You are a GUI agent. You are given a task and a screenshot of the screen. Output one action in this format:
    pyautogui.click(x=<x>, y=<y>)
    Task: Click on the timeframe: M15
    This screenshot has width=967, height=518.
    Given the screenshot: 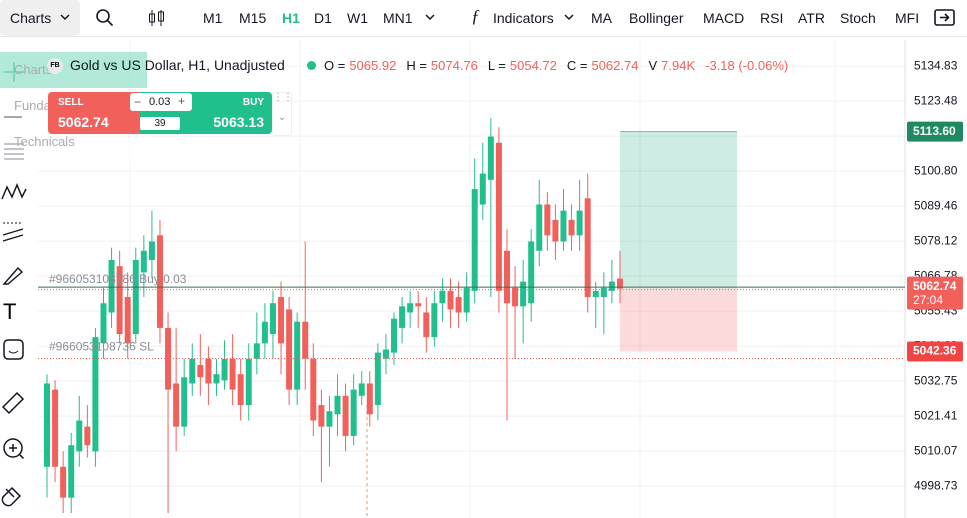 What is the action you would take?
    pyautogui.click(x=253, y=18)
    